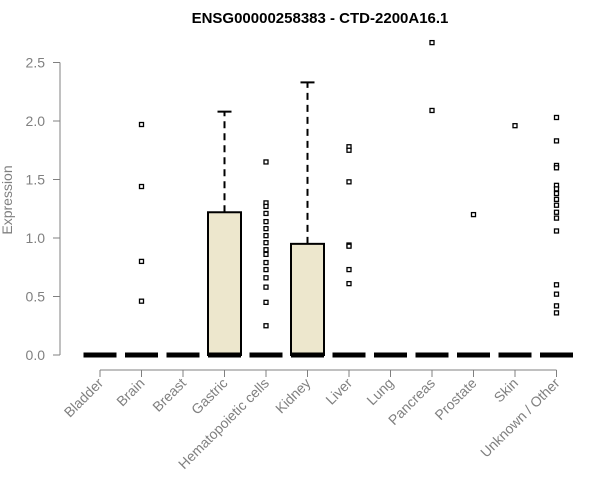 This screenshot has height=500, width=600. Describe the element at coordinates (36, 180) in the screenshot. I see `y-tick-label: 1.5` at that location.